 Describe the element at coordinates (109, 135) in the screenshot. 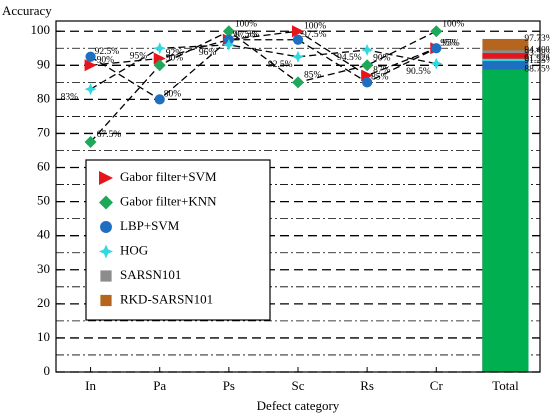

I see `value-label: 67.5%` at that location.